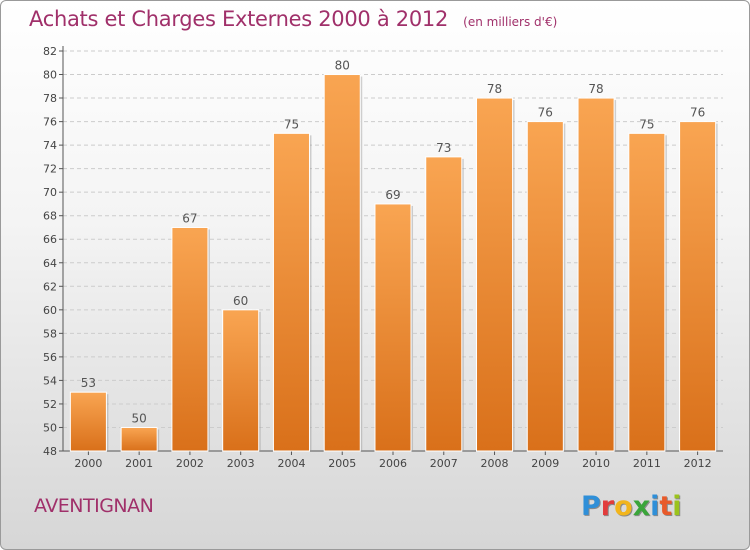 The image size is (750, 550). I want to click on y-tick-label: 68, so click(50, 216).